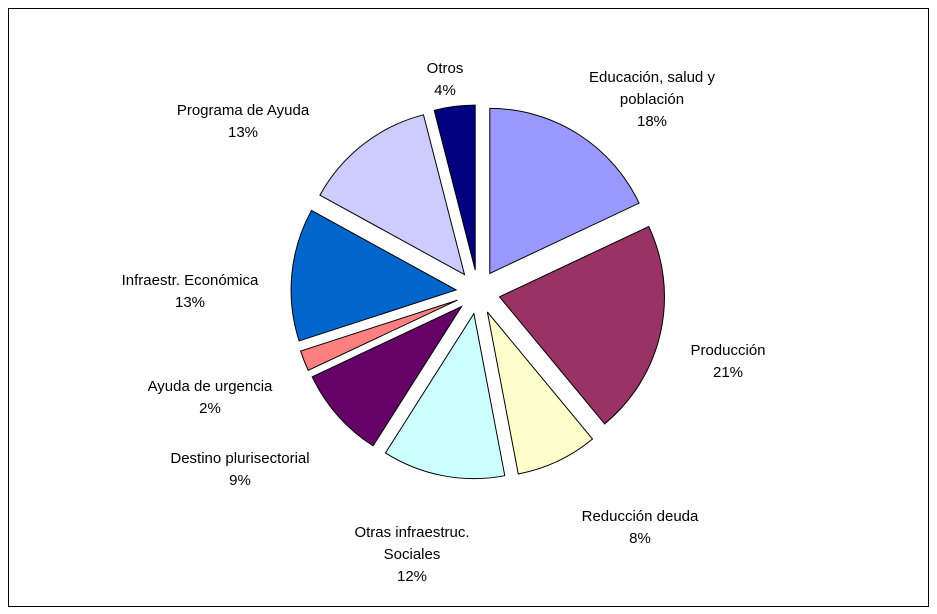 Image resolution: width=937 pixels, height=614 pixels. Describe the element at coordinates (728, 350) in the screenshot. I see `category-name: Producción` at that location.